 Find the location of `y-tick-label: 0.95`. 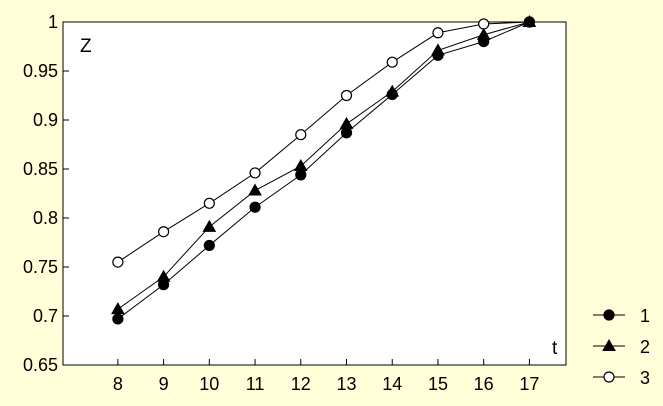

y-tick-label: 0.95 is located at coordinates (40, 71).